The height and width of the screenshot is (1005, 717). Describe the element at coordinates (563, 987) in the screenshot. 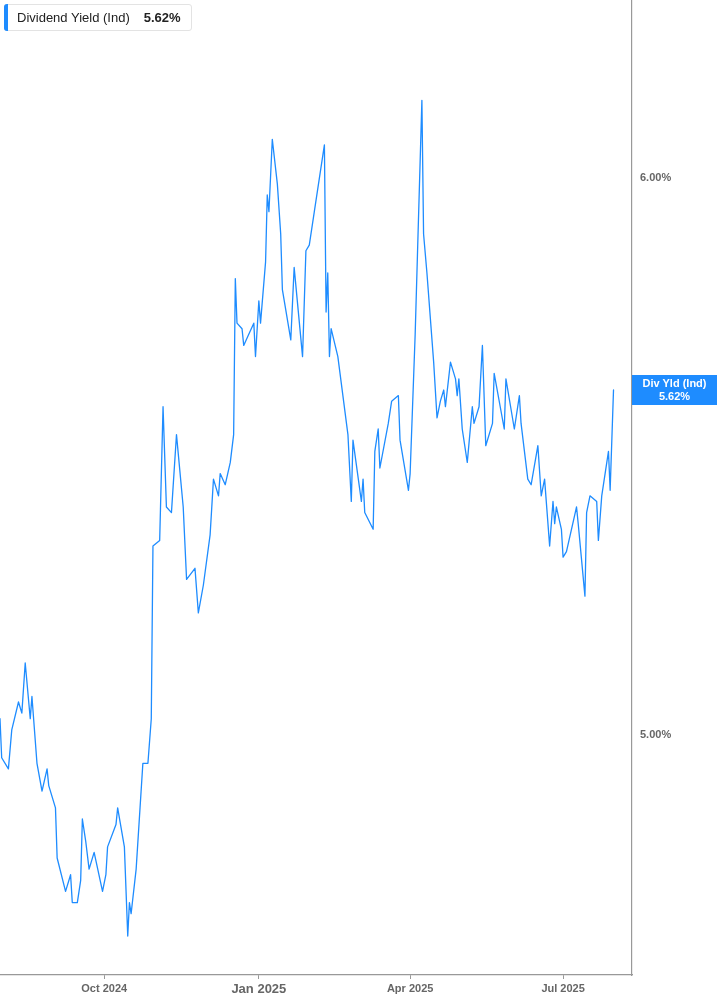

I see `x-tick-label: Jul 2025` at that location.